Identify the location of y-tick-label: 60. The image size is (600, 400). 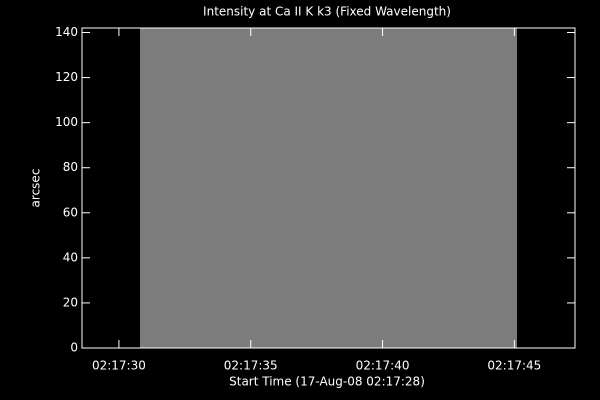
(70, 212).